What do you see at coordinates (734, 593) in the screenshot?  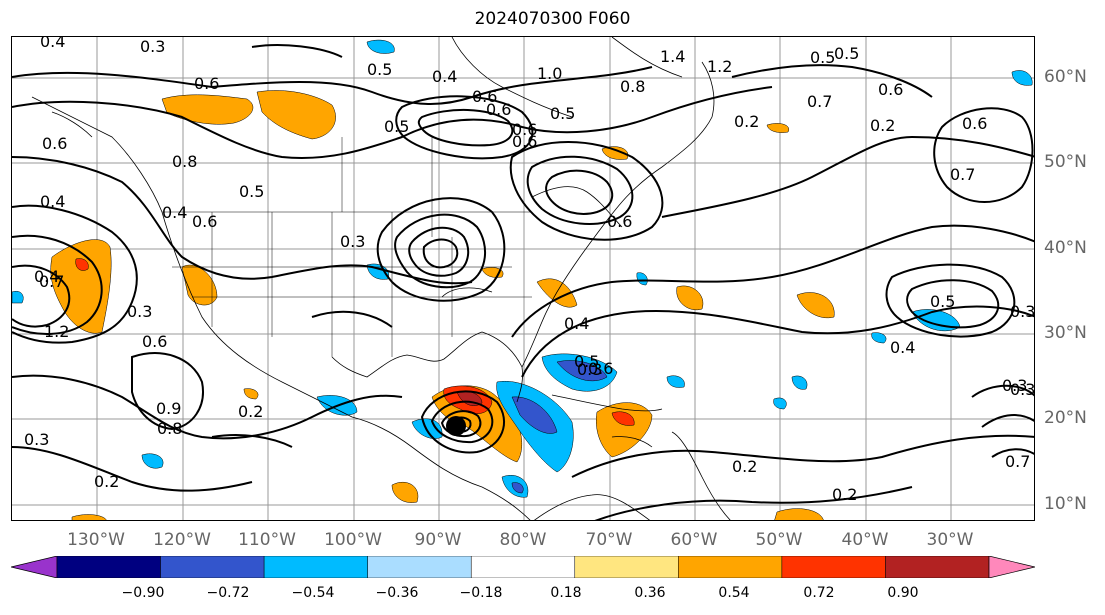 I see `colorbar-tick-label: 0.54` at bounding box center [734, 593].